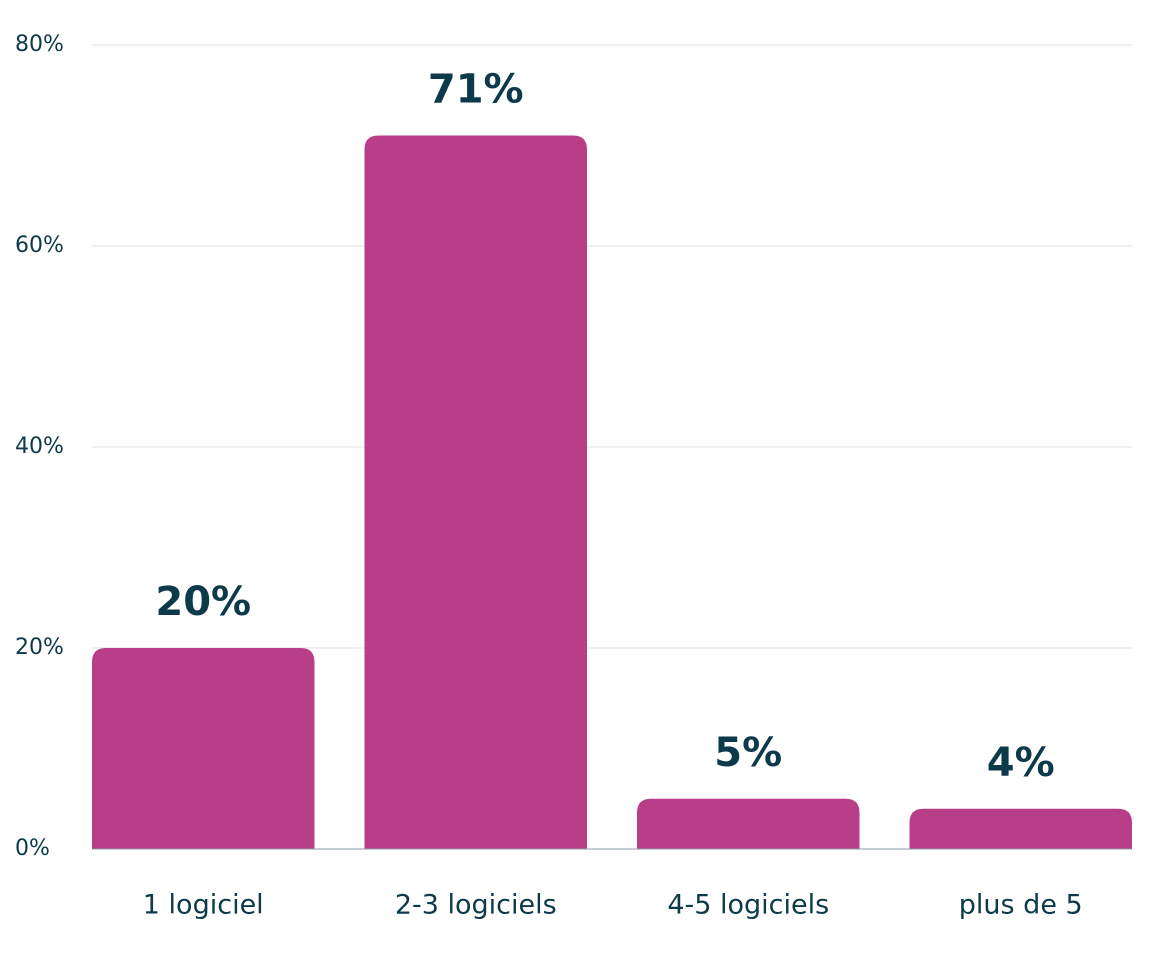 This screenshot has height=960, width=1150. What do you see at coordinates (39, 245) in the screenshot?
I see `y-tick-label: 60%` at bounding box center [39, 245].